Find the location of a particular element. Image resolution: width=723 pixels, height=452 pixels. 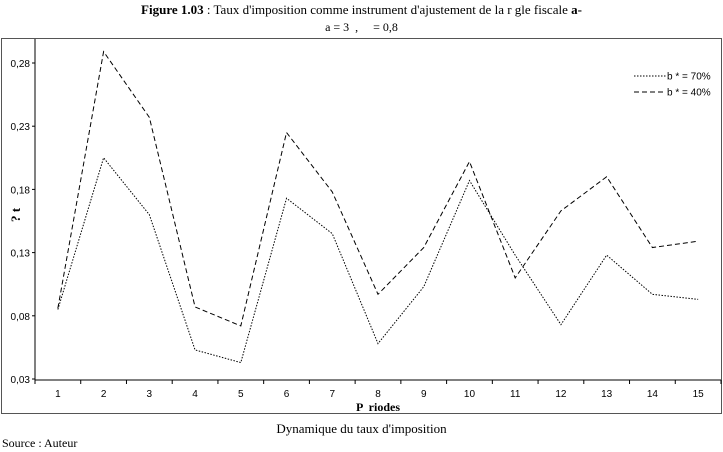

x-tick-label: 5 is located at coordinates (241, 394).